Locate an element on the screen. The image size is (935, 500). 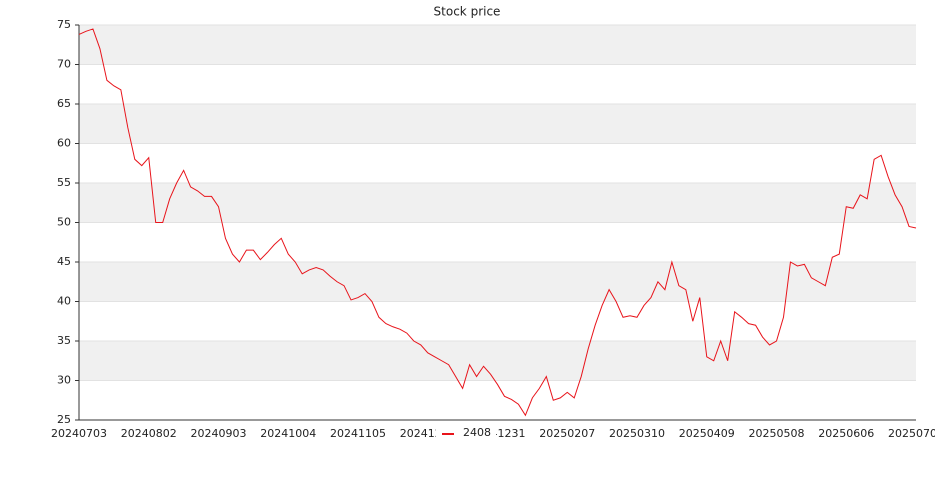
y-tick-label: 75 is located at coordinates (64, 24).